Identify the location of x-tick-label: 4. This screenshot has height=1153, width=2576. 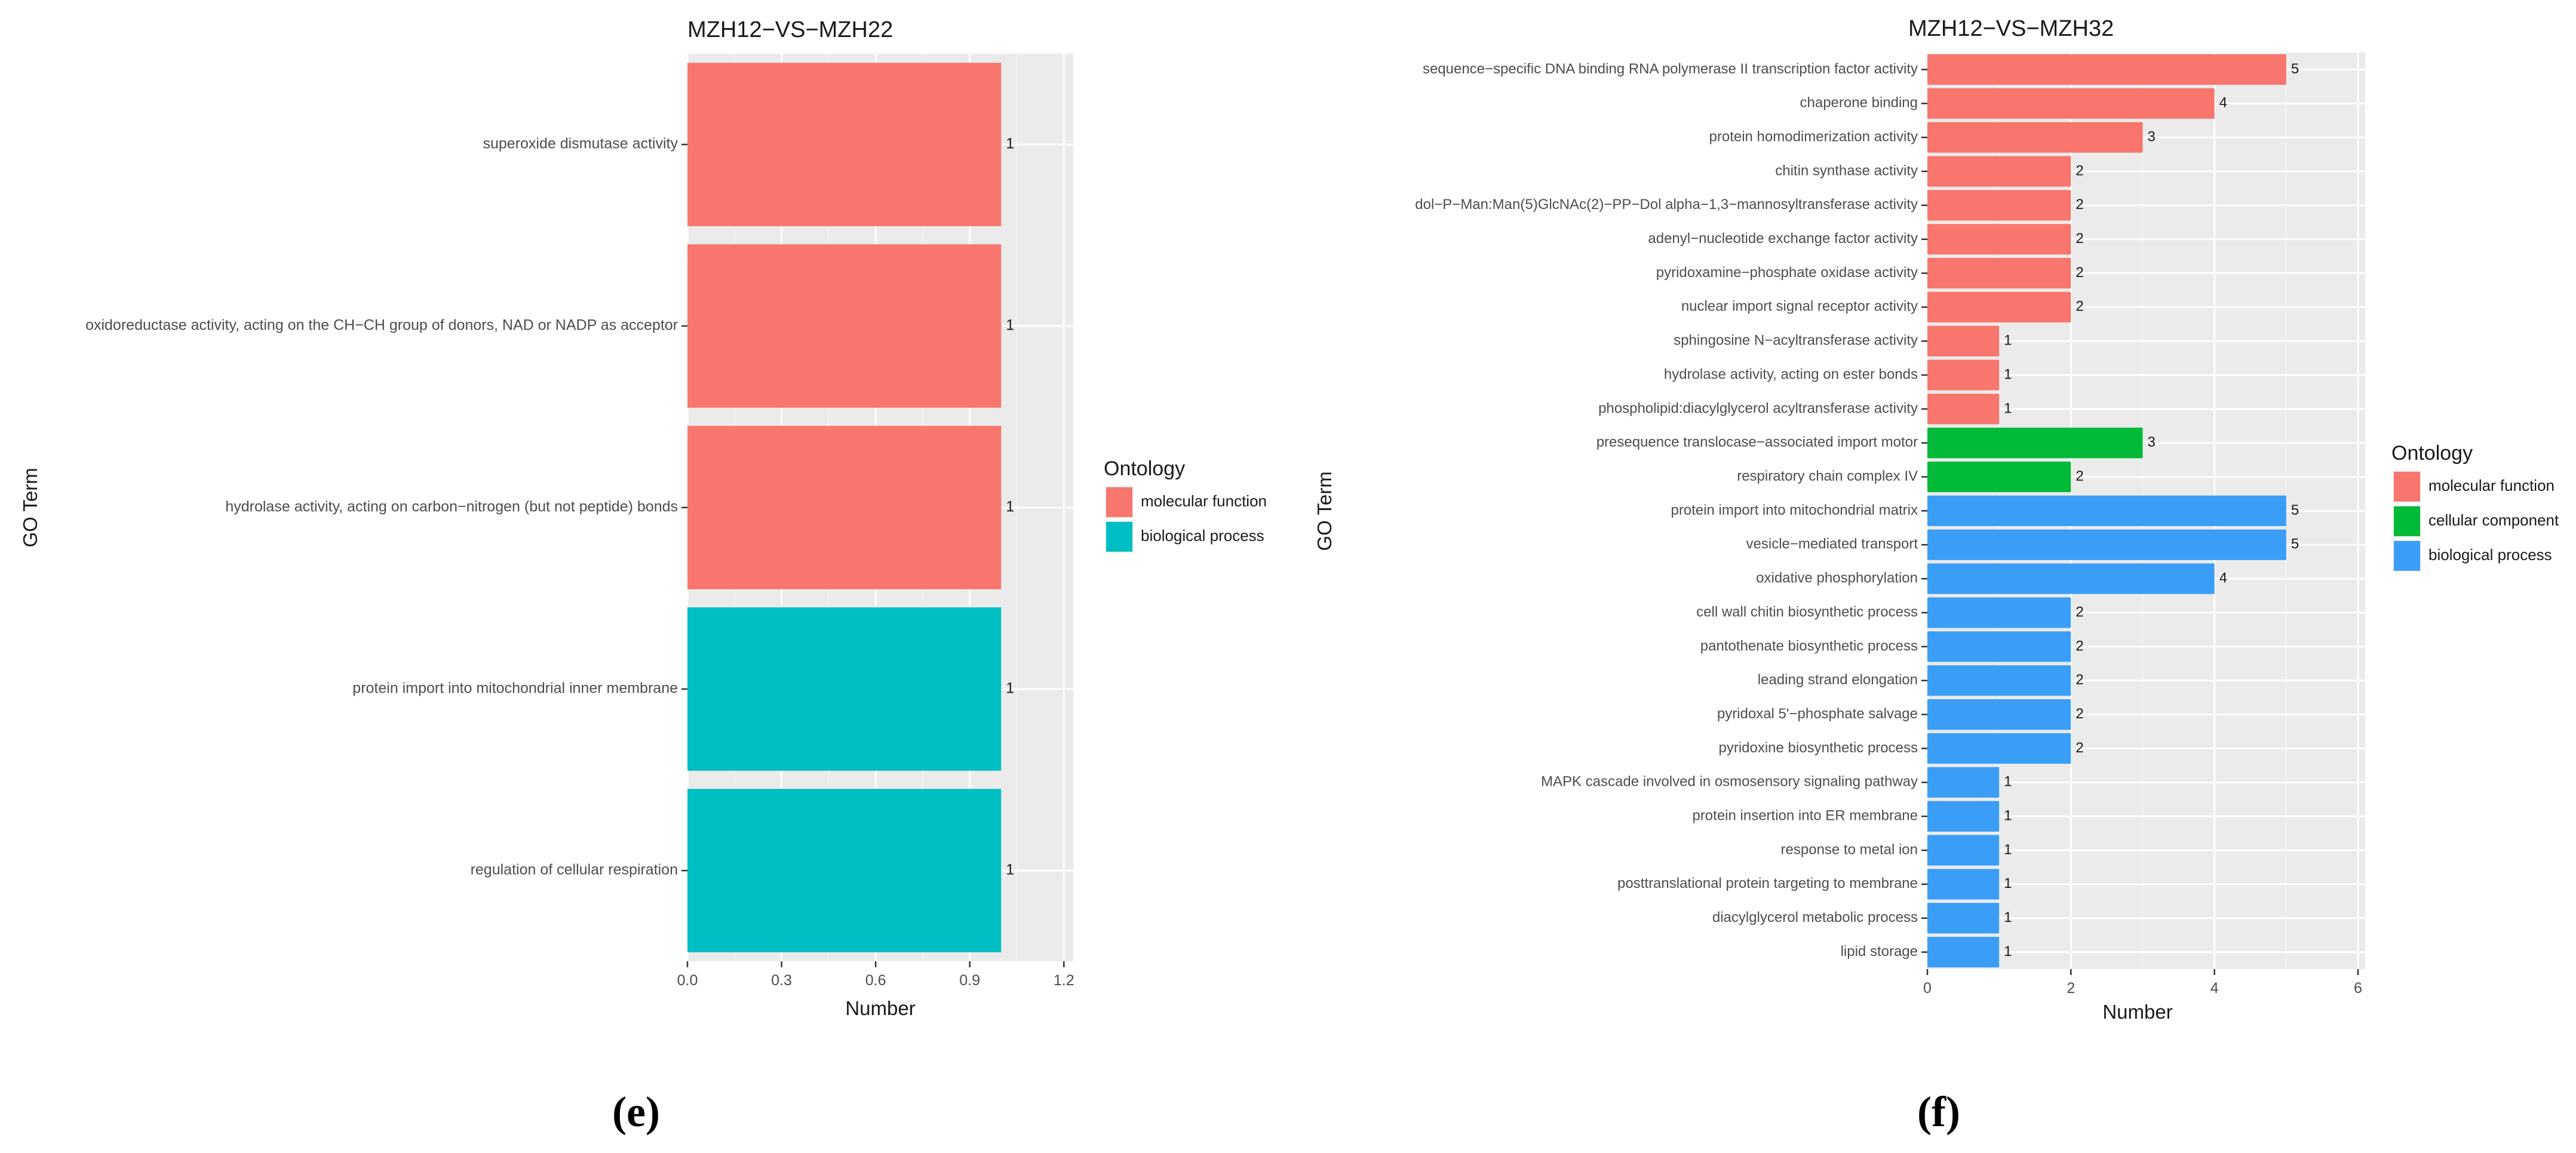
(2214, 988).